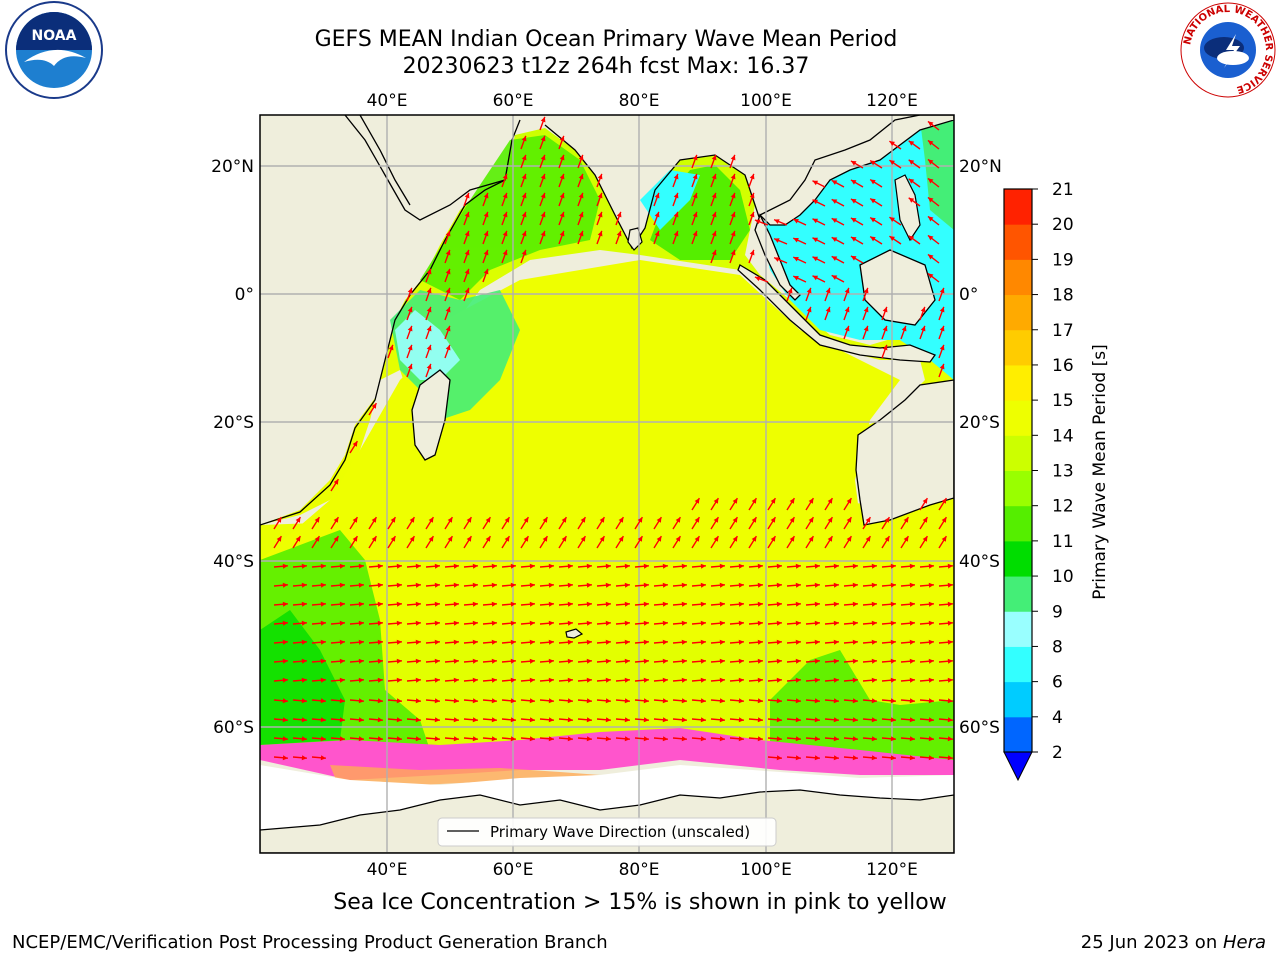 Image resolution: width=1280 pixels, height=960 pixels. Describe the element at coordinates (937, 172) in the screenshot. I see `green-band-philippines` at that location.